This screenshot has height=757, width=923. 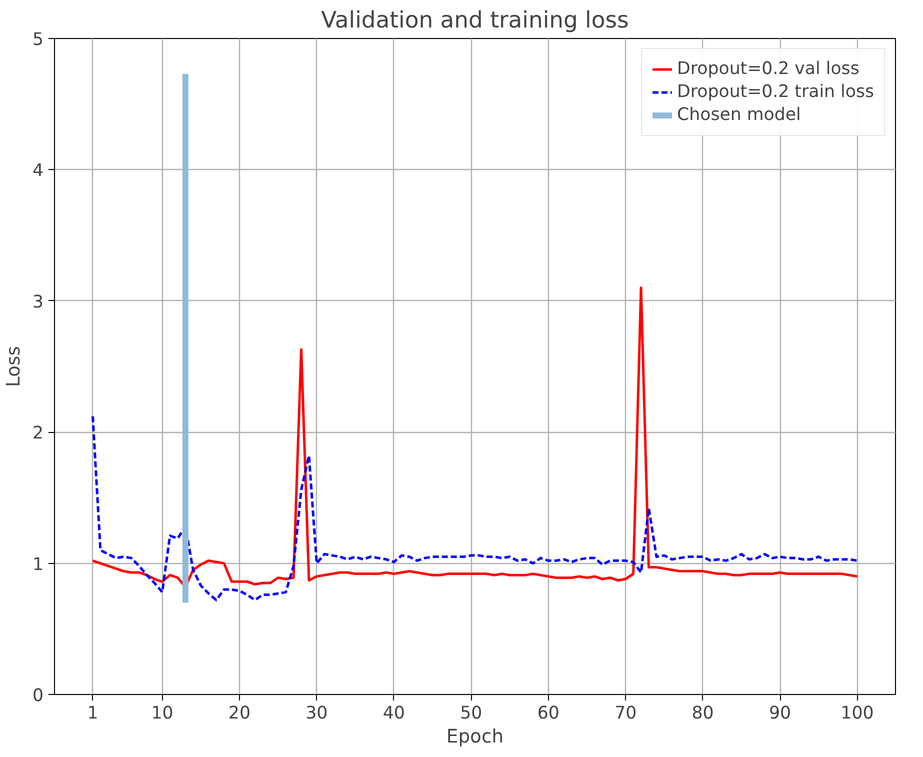 I want to click on x-axis-title: Epoch, so click(x=475, y=737).